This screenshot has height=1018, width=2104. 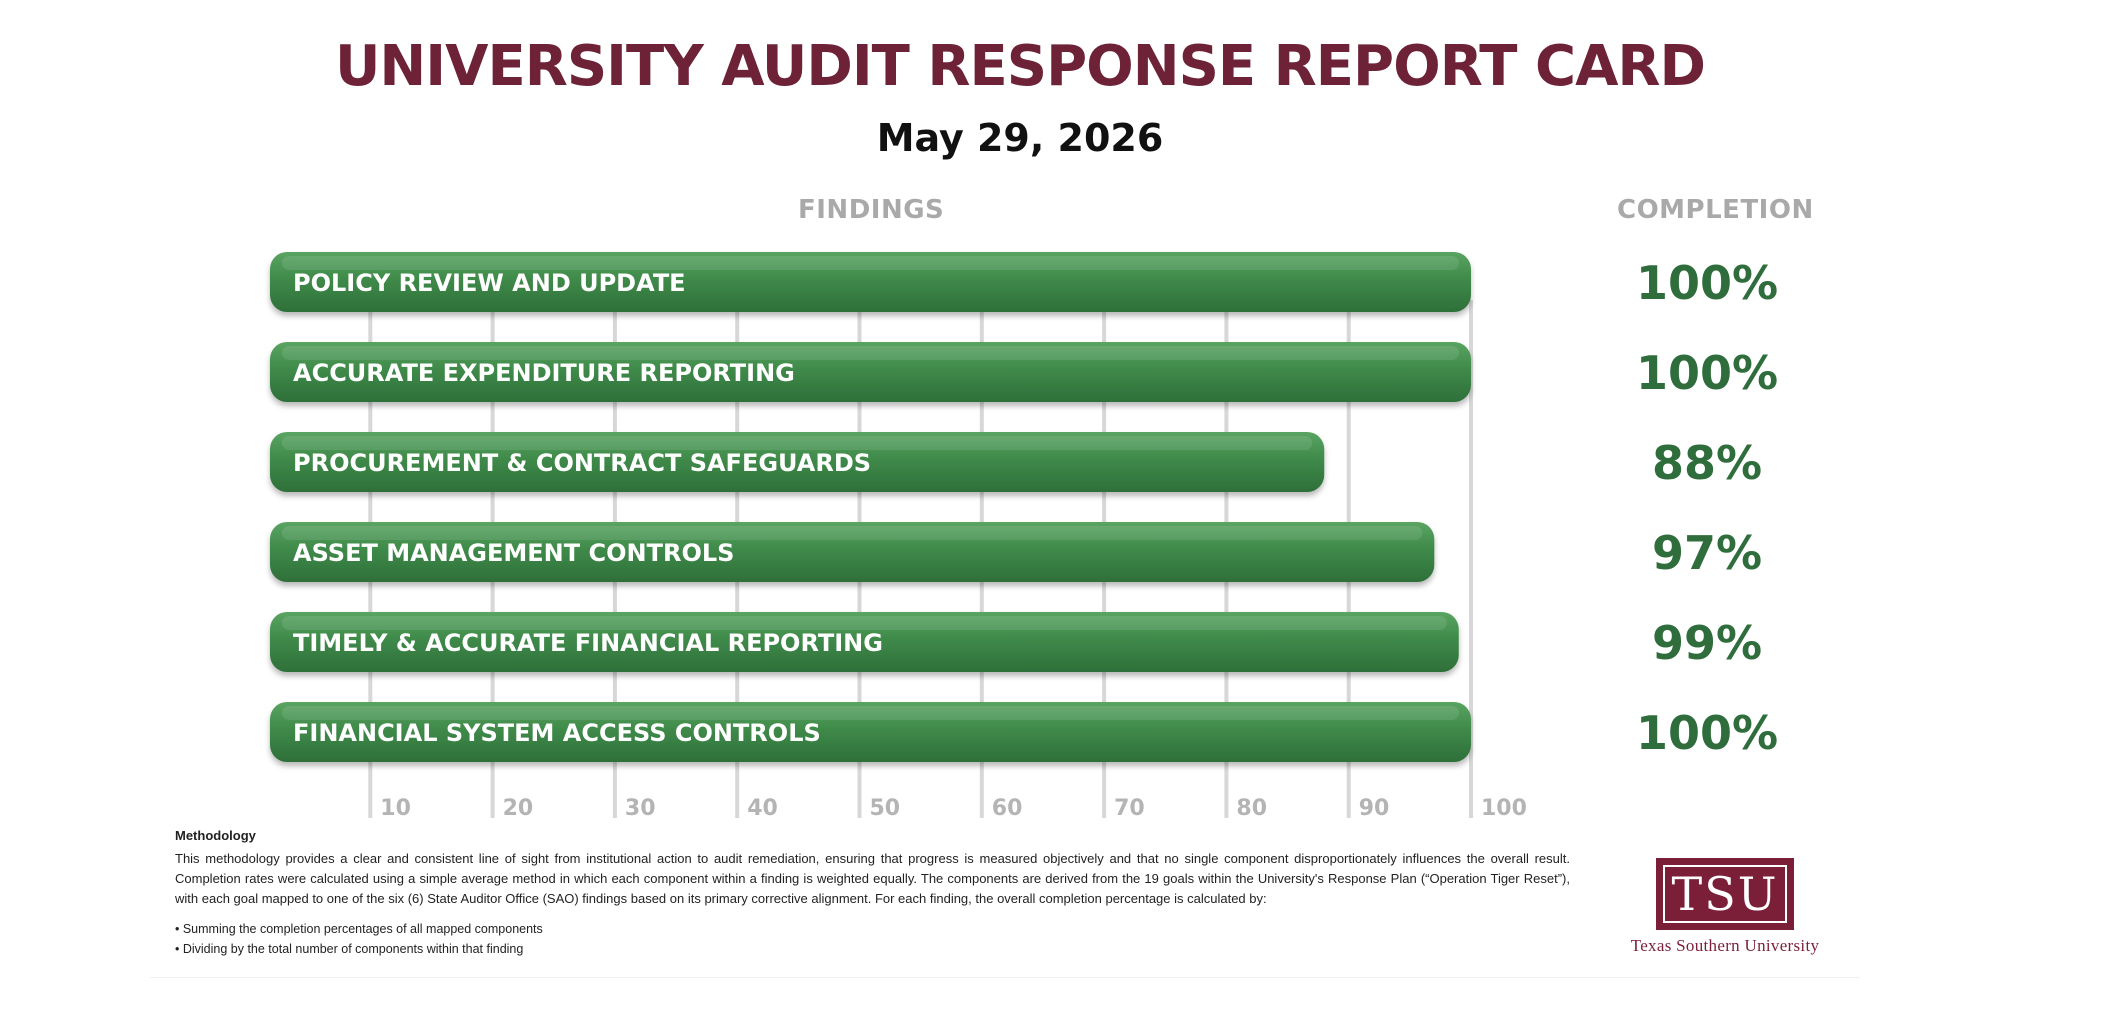 I want to click on x-tick-label: 70, so click(x=1129, y=808).